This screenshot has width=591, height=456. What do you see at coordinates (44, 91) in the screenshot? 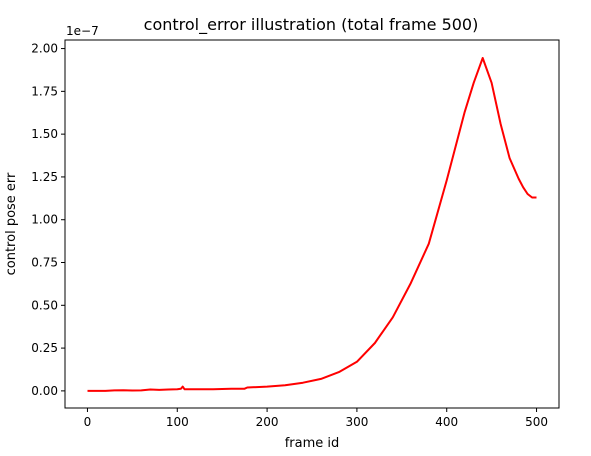
I see `y-tick-label: 1.75` at bounding box center [44, 91].